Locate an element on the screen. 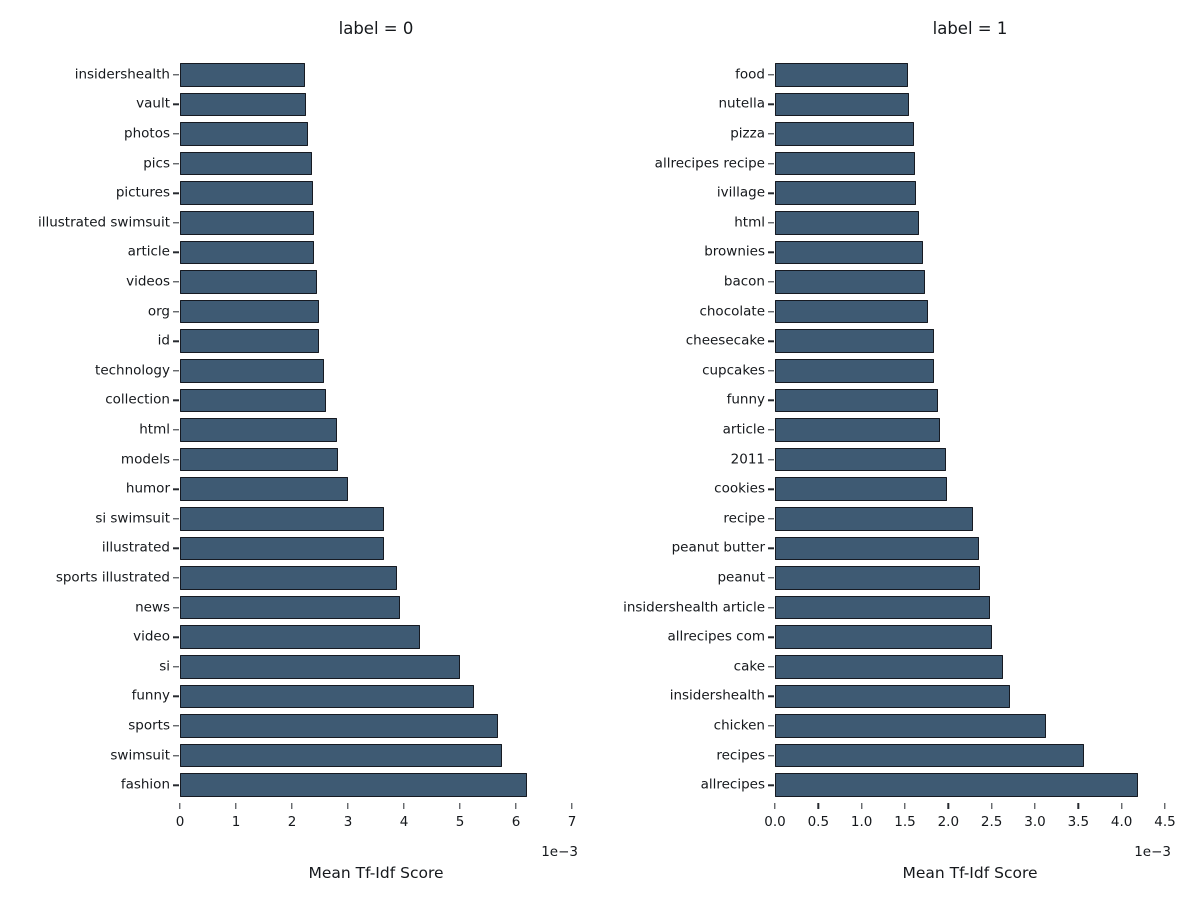  bar-collection is located at coordinates (253, 400).